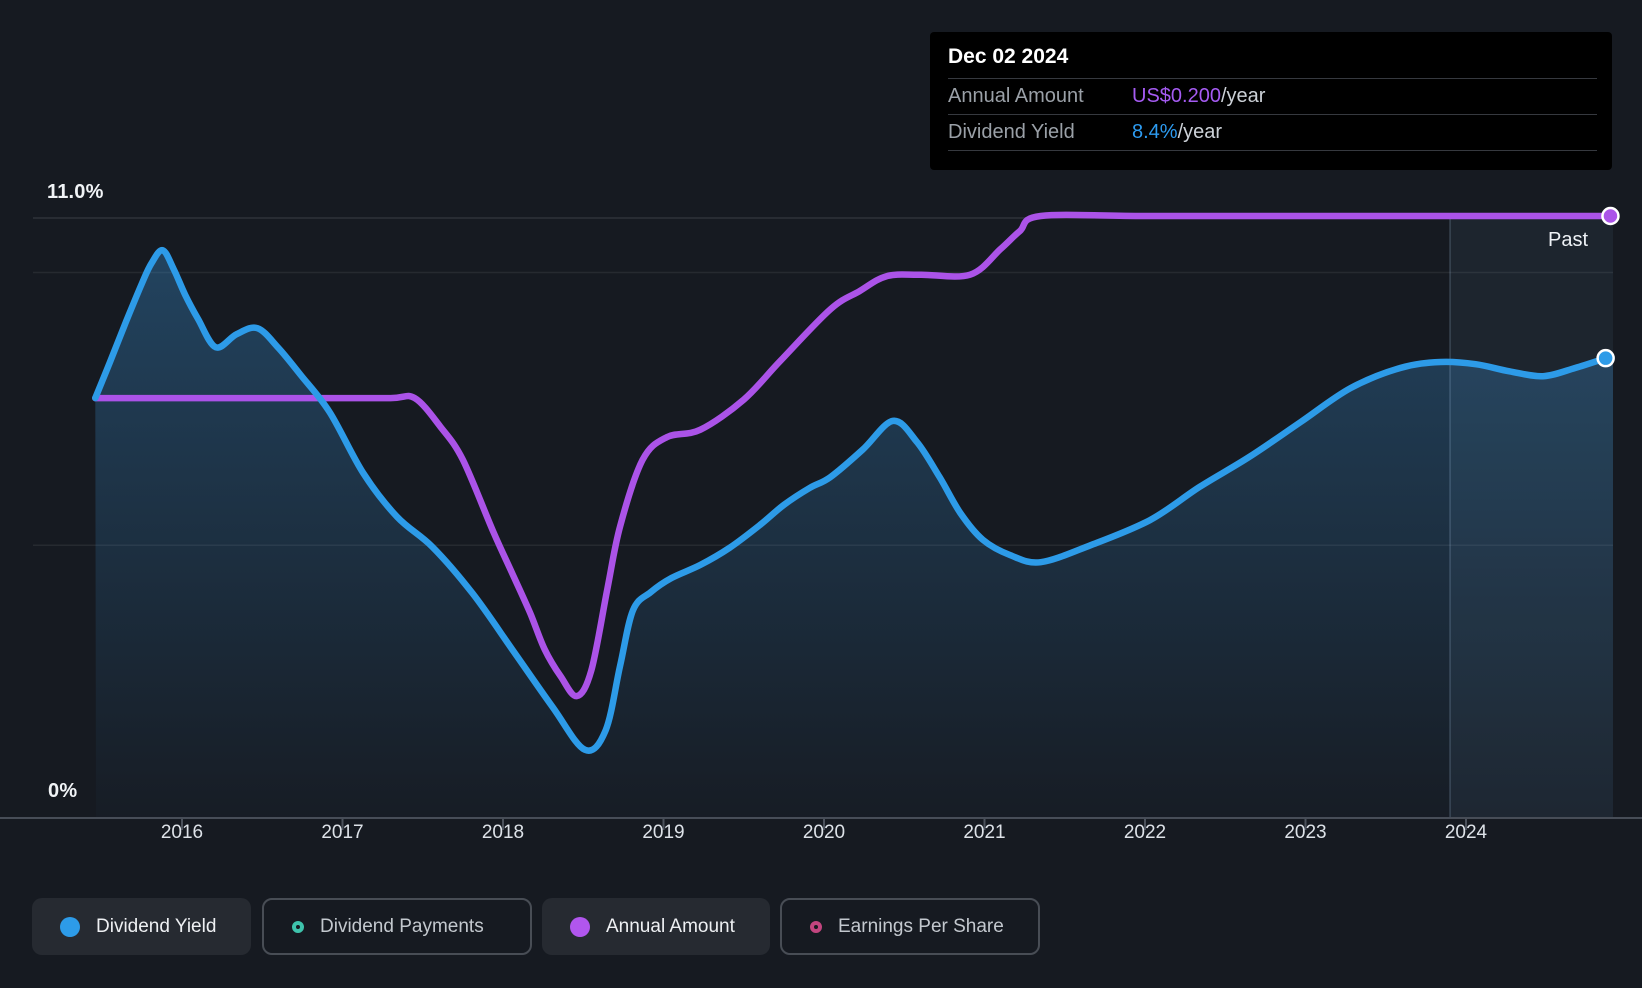 This screenshot has width=1642, height=988. I want to click on legend-toggle-annual-amount: Annual Amount, so click(656, 926).